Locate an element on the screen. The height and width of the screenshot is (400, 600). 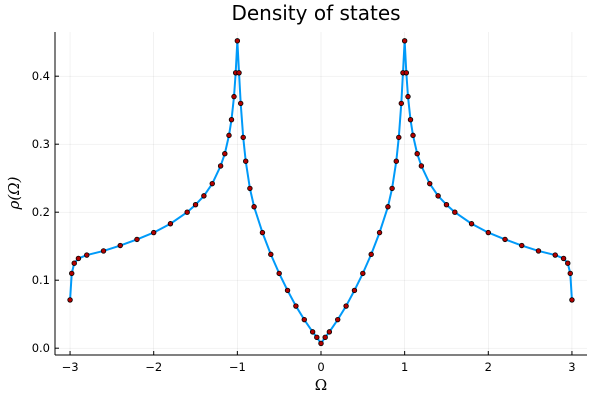
y-axis-label: ρ(Ω) is located at coordinates (14, 193).